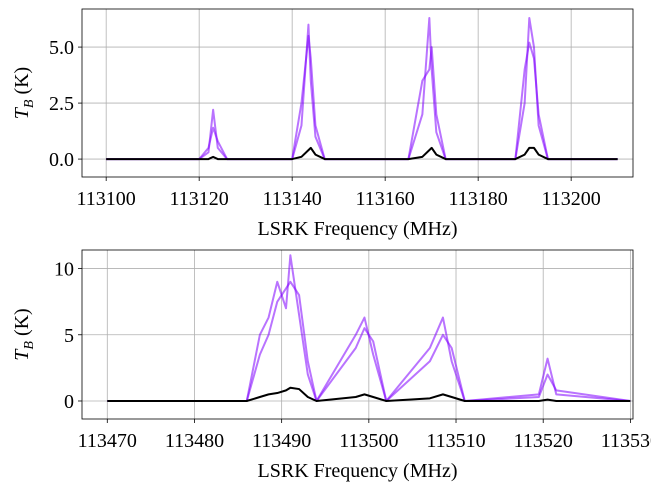  I want to click on x-tick-label: 113160, so click(385, 199).